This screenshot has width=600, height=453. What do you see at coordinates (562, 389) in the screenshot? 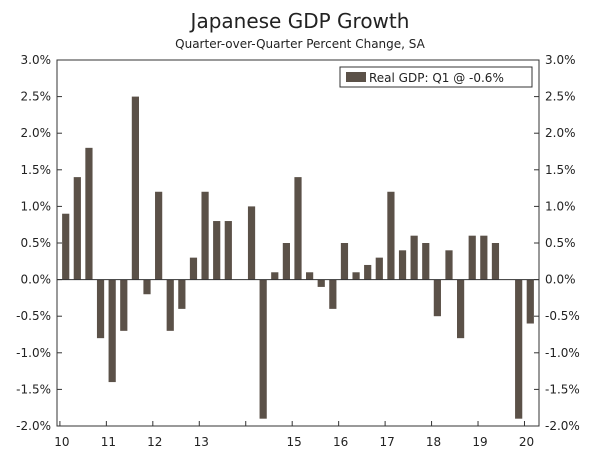
I see `y-tick-label-right: -1.5%` at bounding box center [562, 389].